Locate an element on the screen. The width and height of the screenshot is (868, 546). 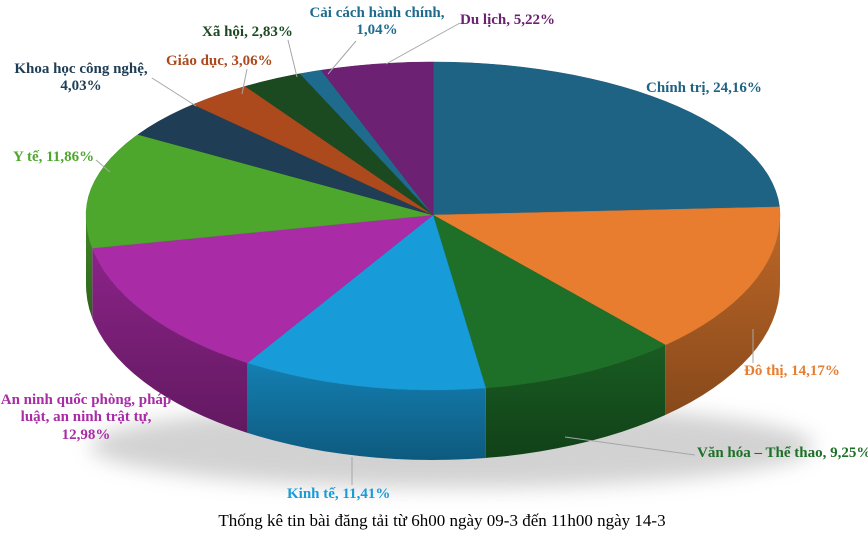
slice-label-cai-cach: Cải cách hành chính, 1,04% is located at coordinates (377, 22).